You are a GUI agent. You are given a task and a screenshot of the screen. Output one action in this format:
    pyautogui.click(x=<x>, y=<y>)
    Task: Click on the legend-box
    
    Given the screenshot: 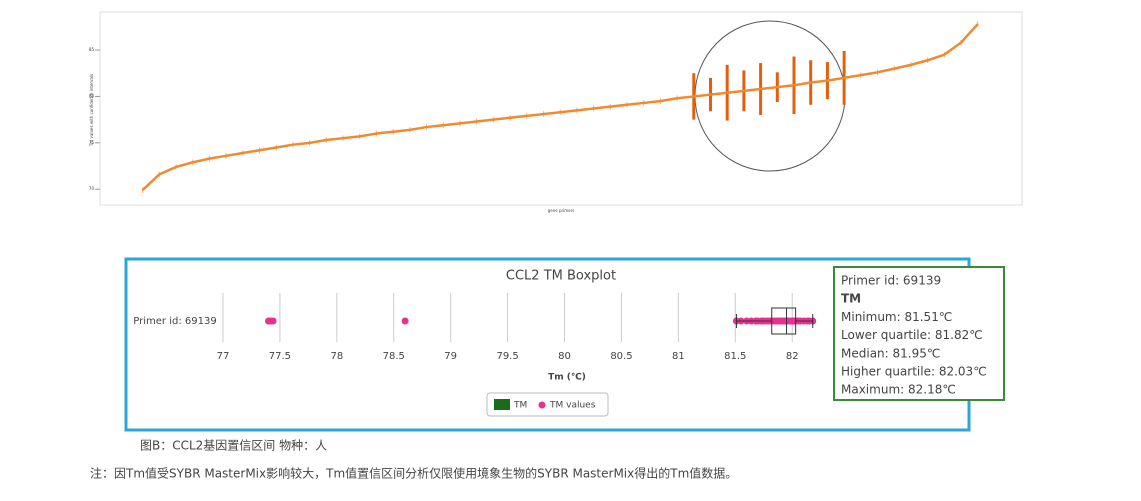 What is the action you would take?
    pyautogui.click(x=547, y=404)
    